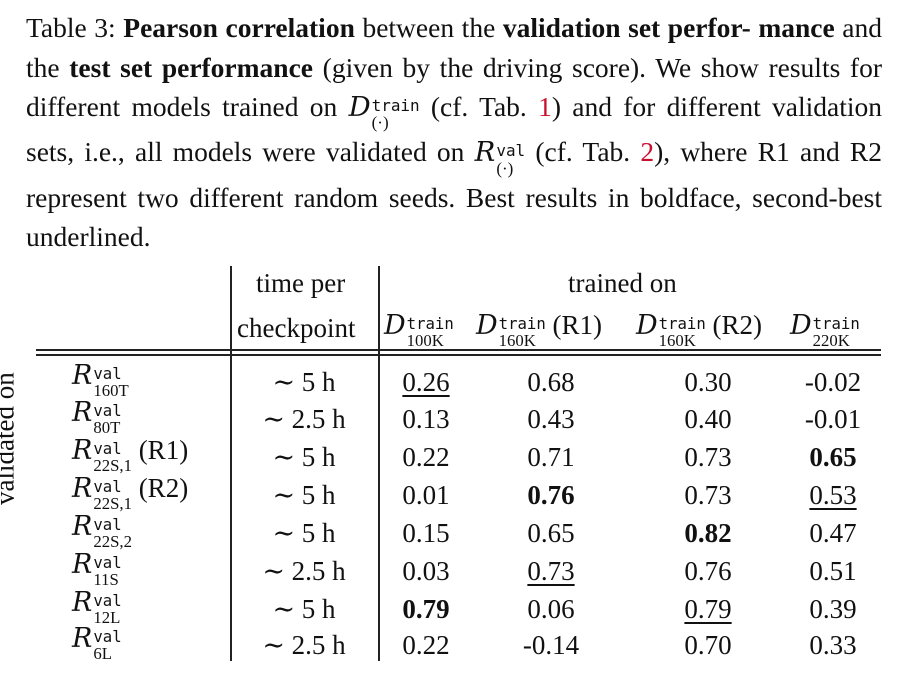  I want to click on value-text: 0.79, so click(708, 609).